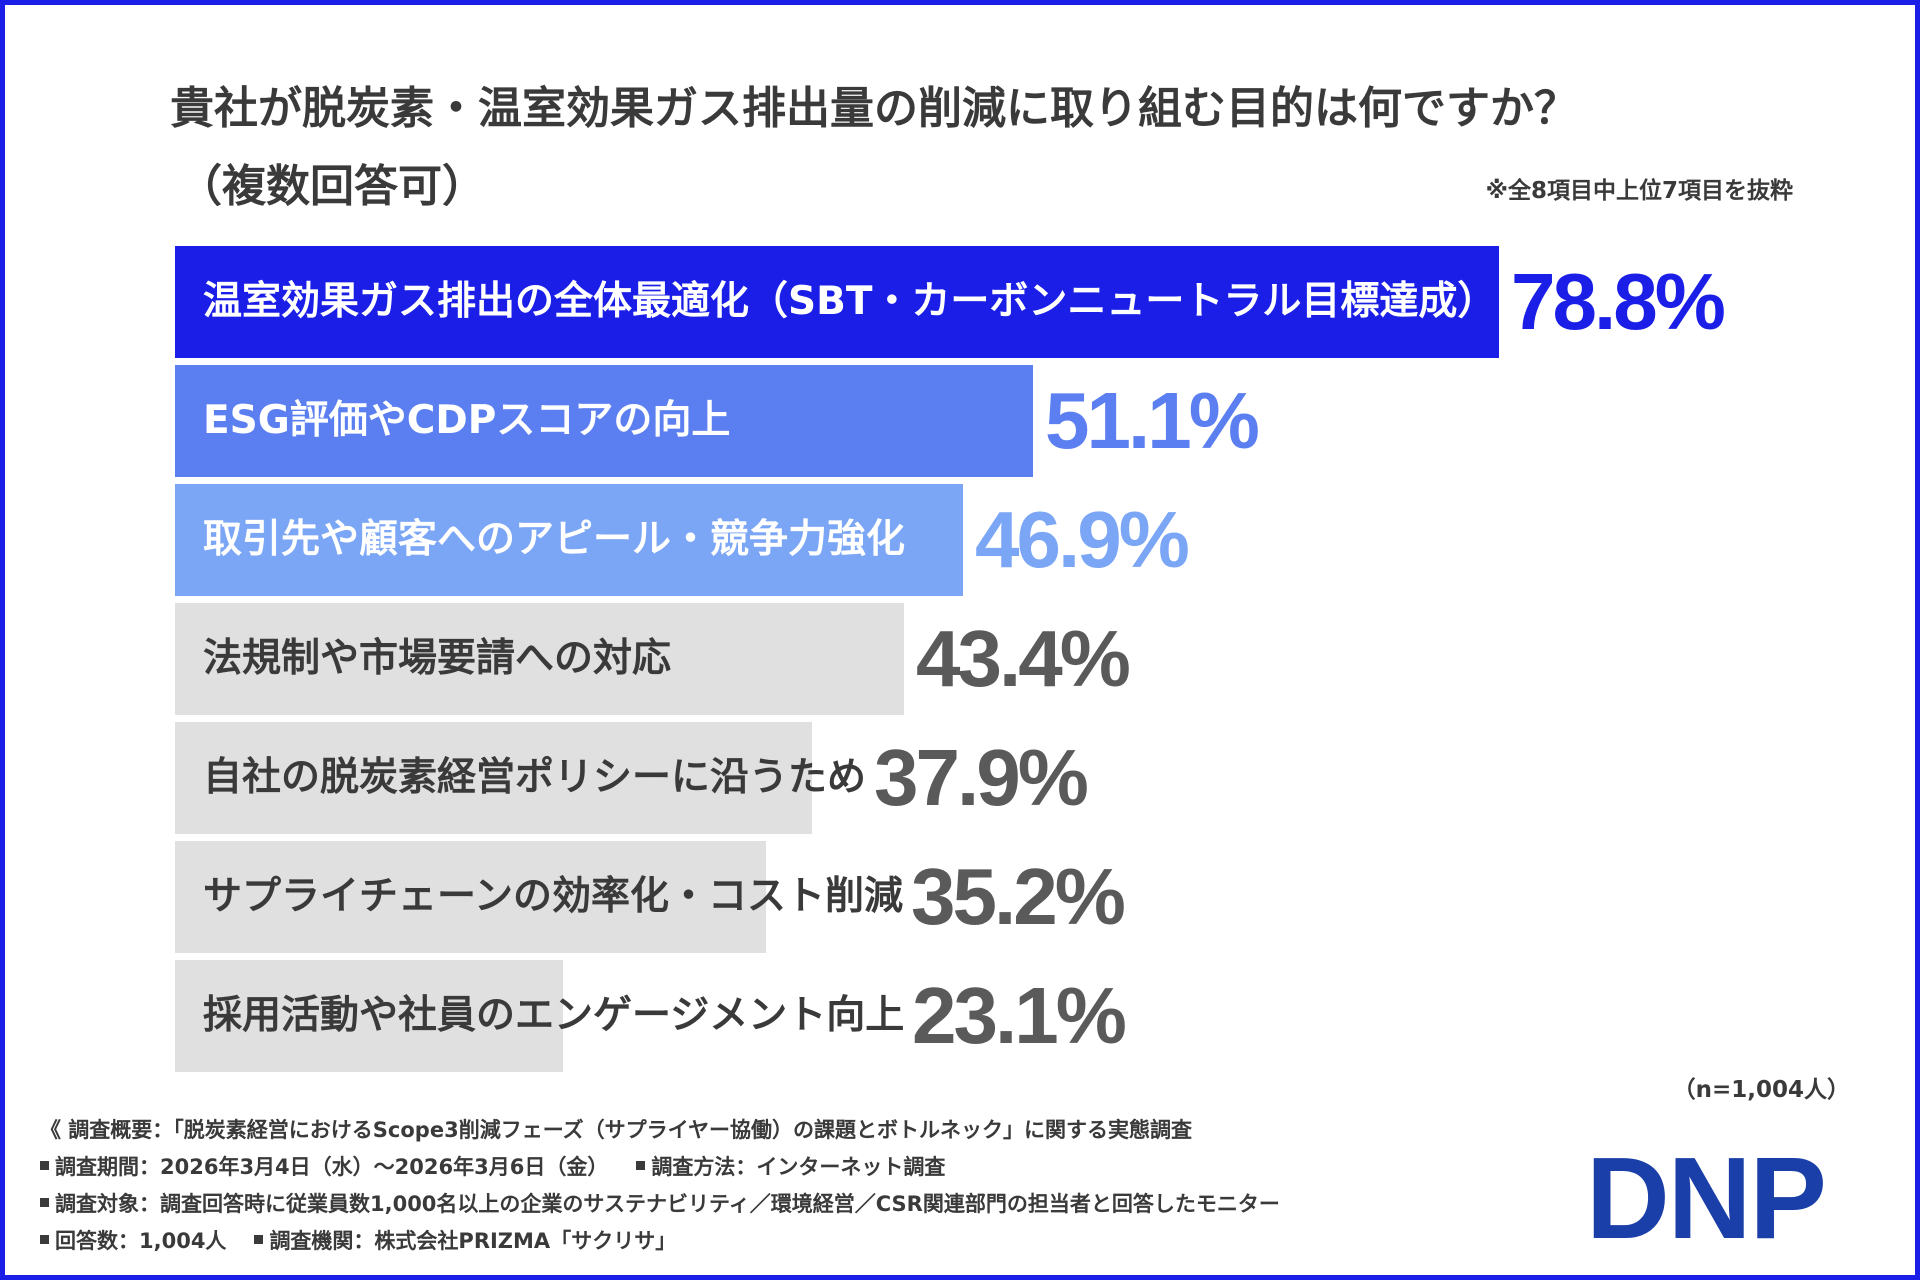 This screenshot has height=1280, width=1920. Describe the element at coordinates (981, 777) in the screenshot. I see `bar-value-label: 37.9%` at that location.